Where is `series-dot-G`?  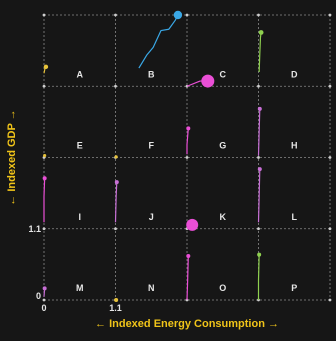
series-dot-G is located at coordinates (188, 128).